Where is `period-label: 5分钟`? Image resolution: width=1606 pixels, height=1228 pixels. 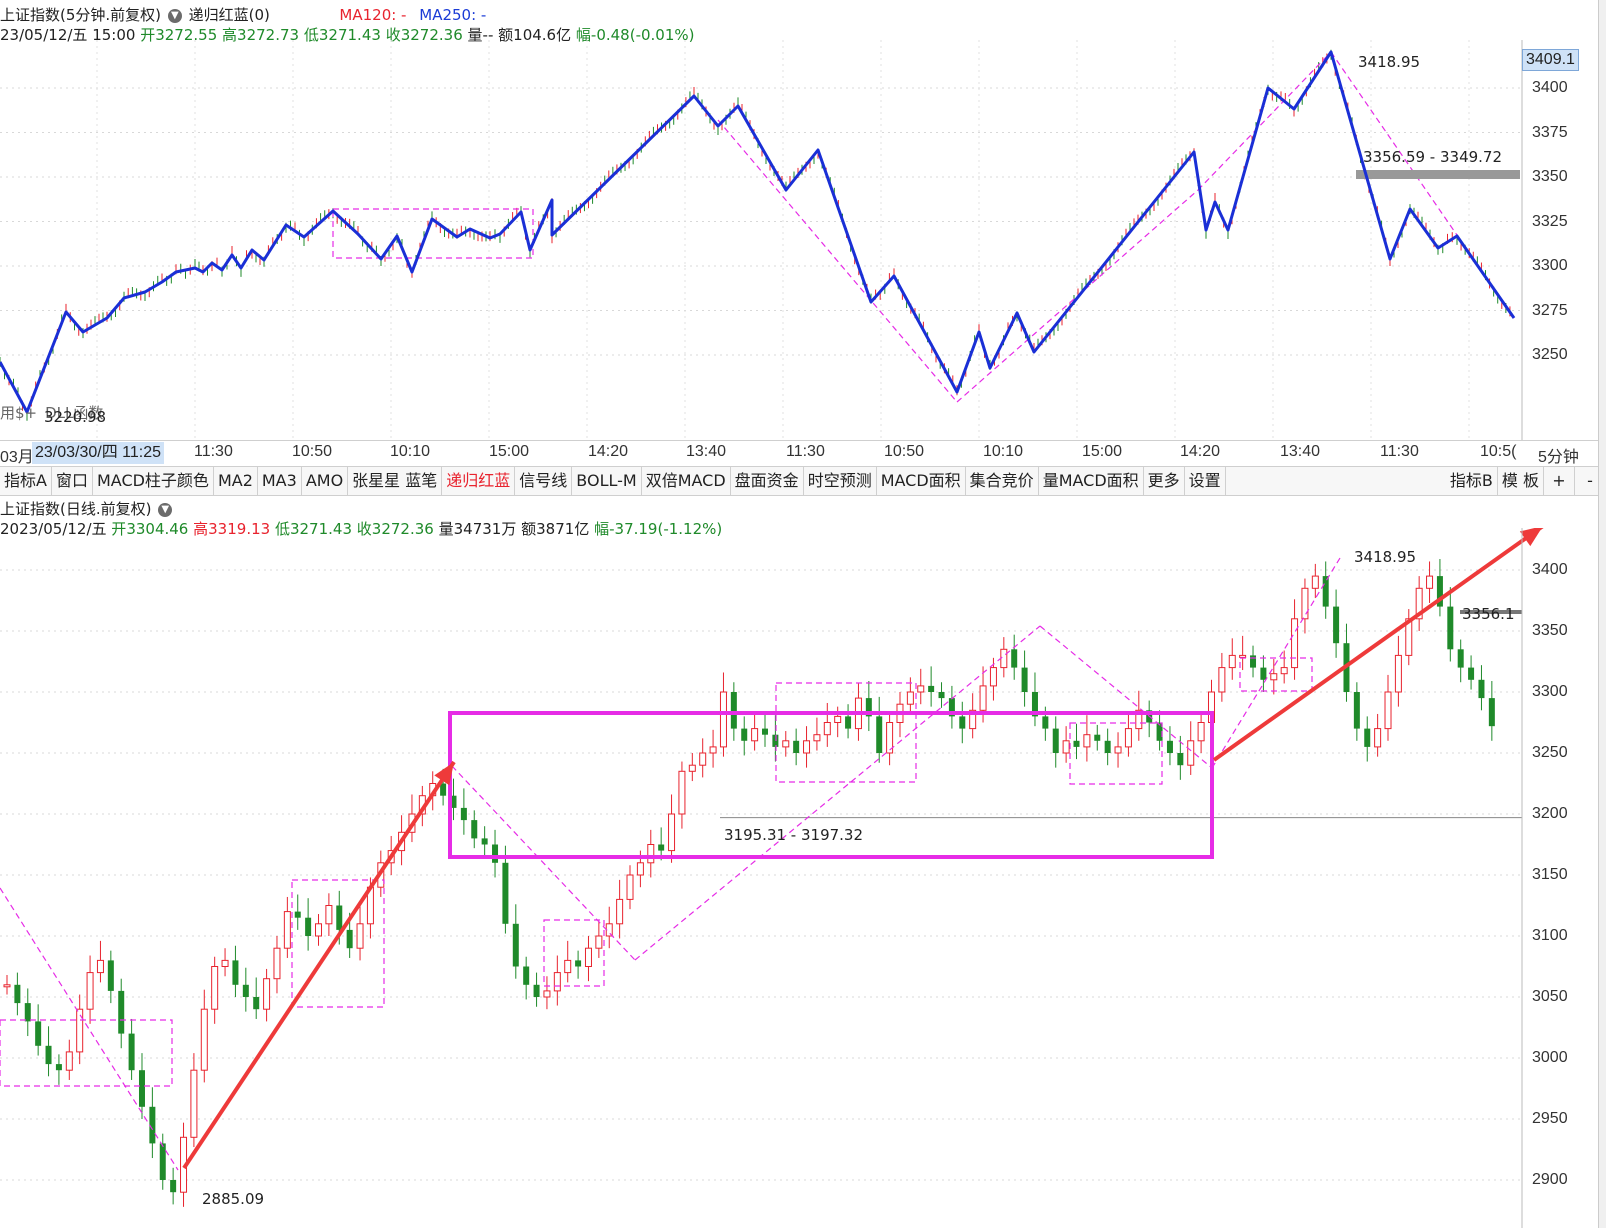 period-label: 5分钟 is located at coordinates (1558, 457).